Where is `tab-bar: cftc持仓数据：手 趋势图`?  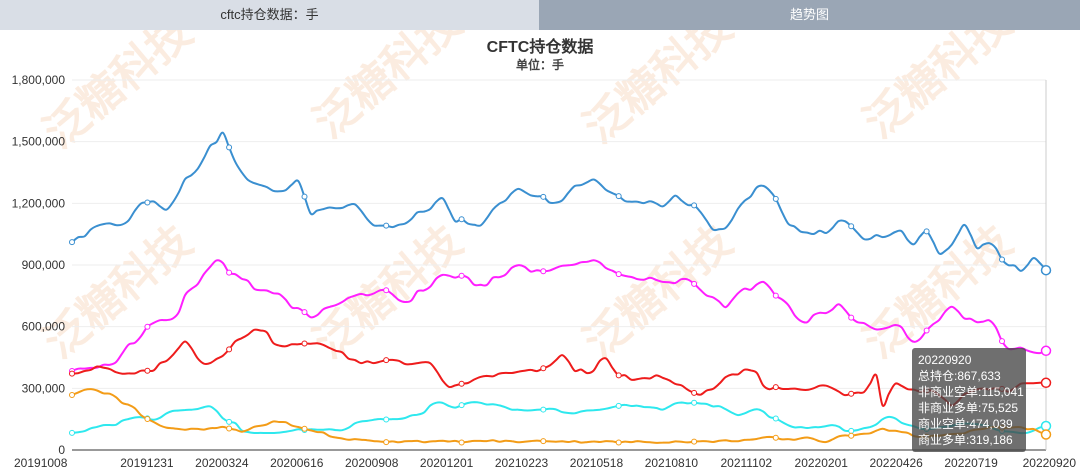
tab-bar: cftc持仓数据：手 趋势图 is located at coordinates (540, 15).